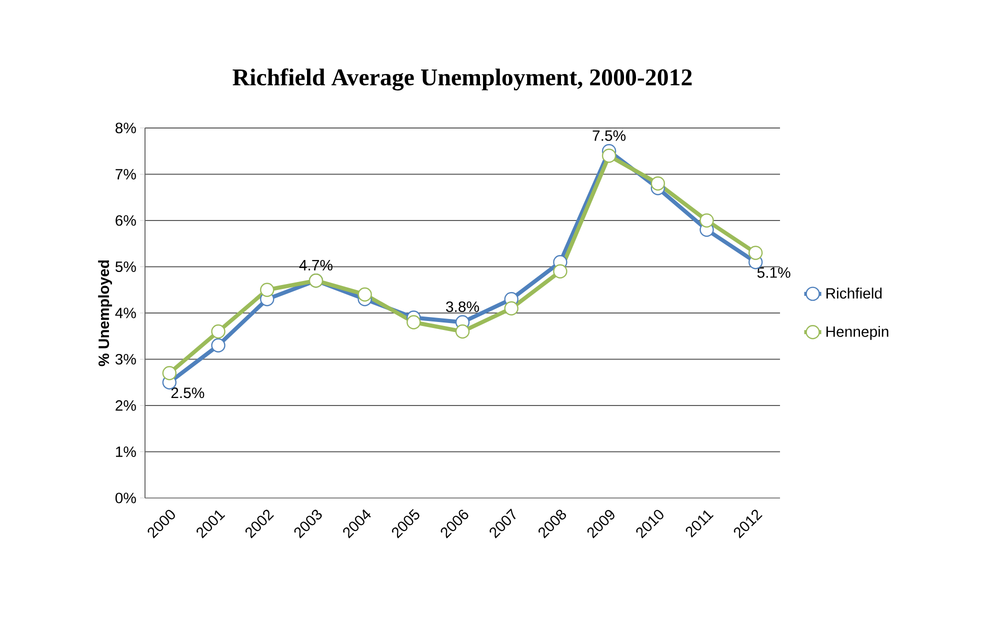 The height and width of the screenshot is (621, 995). What do you see at coordinates (105, 313) in the screenshot?
I see `y-axis-title: % Unemployed` at bounding box center [105, 313].